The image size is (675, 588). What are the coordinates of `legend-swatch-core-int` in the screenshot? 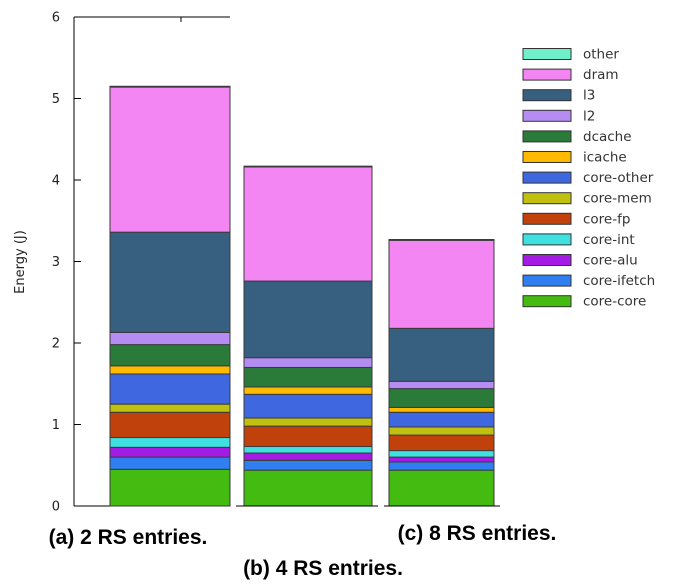 It's located at (547, 239).